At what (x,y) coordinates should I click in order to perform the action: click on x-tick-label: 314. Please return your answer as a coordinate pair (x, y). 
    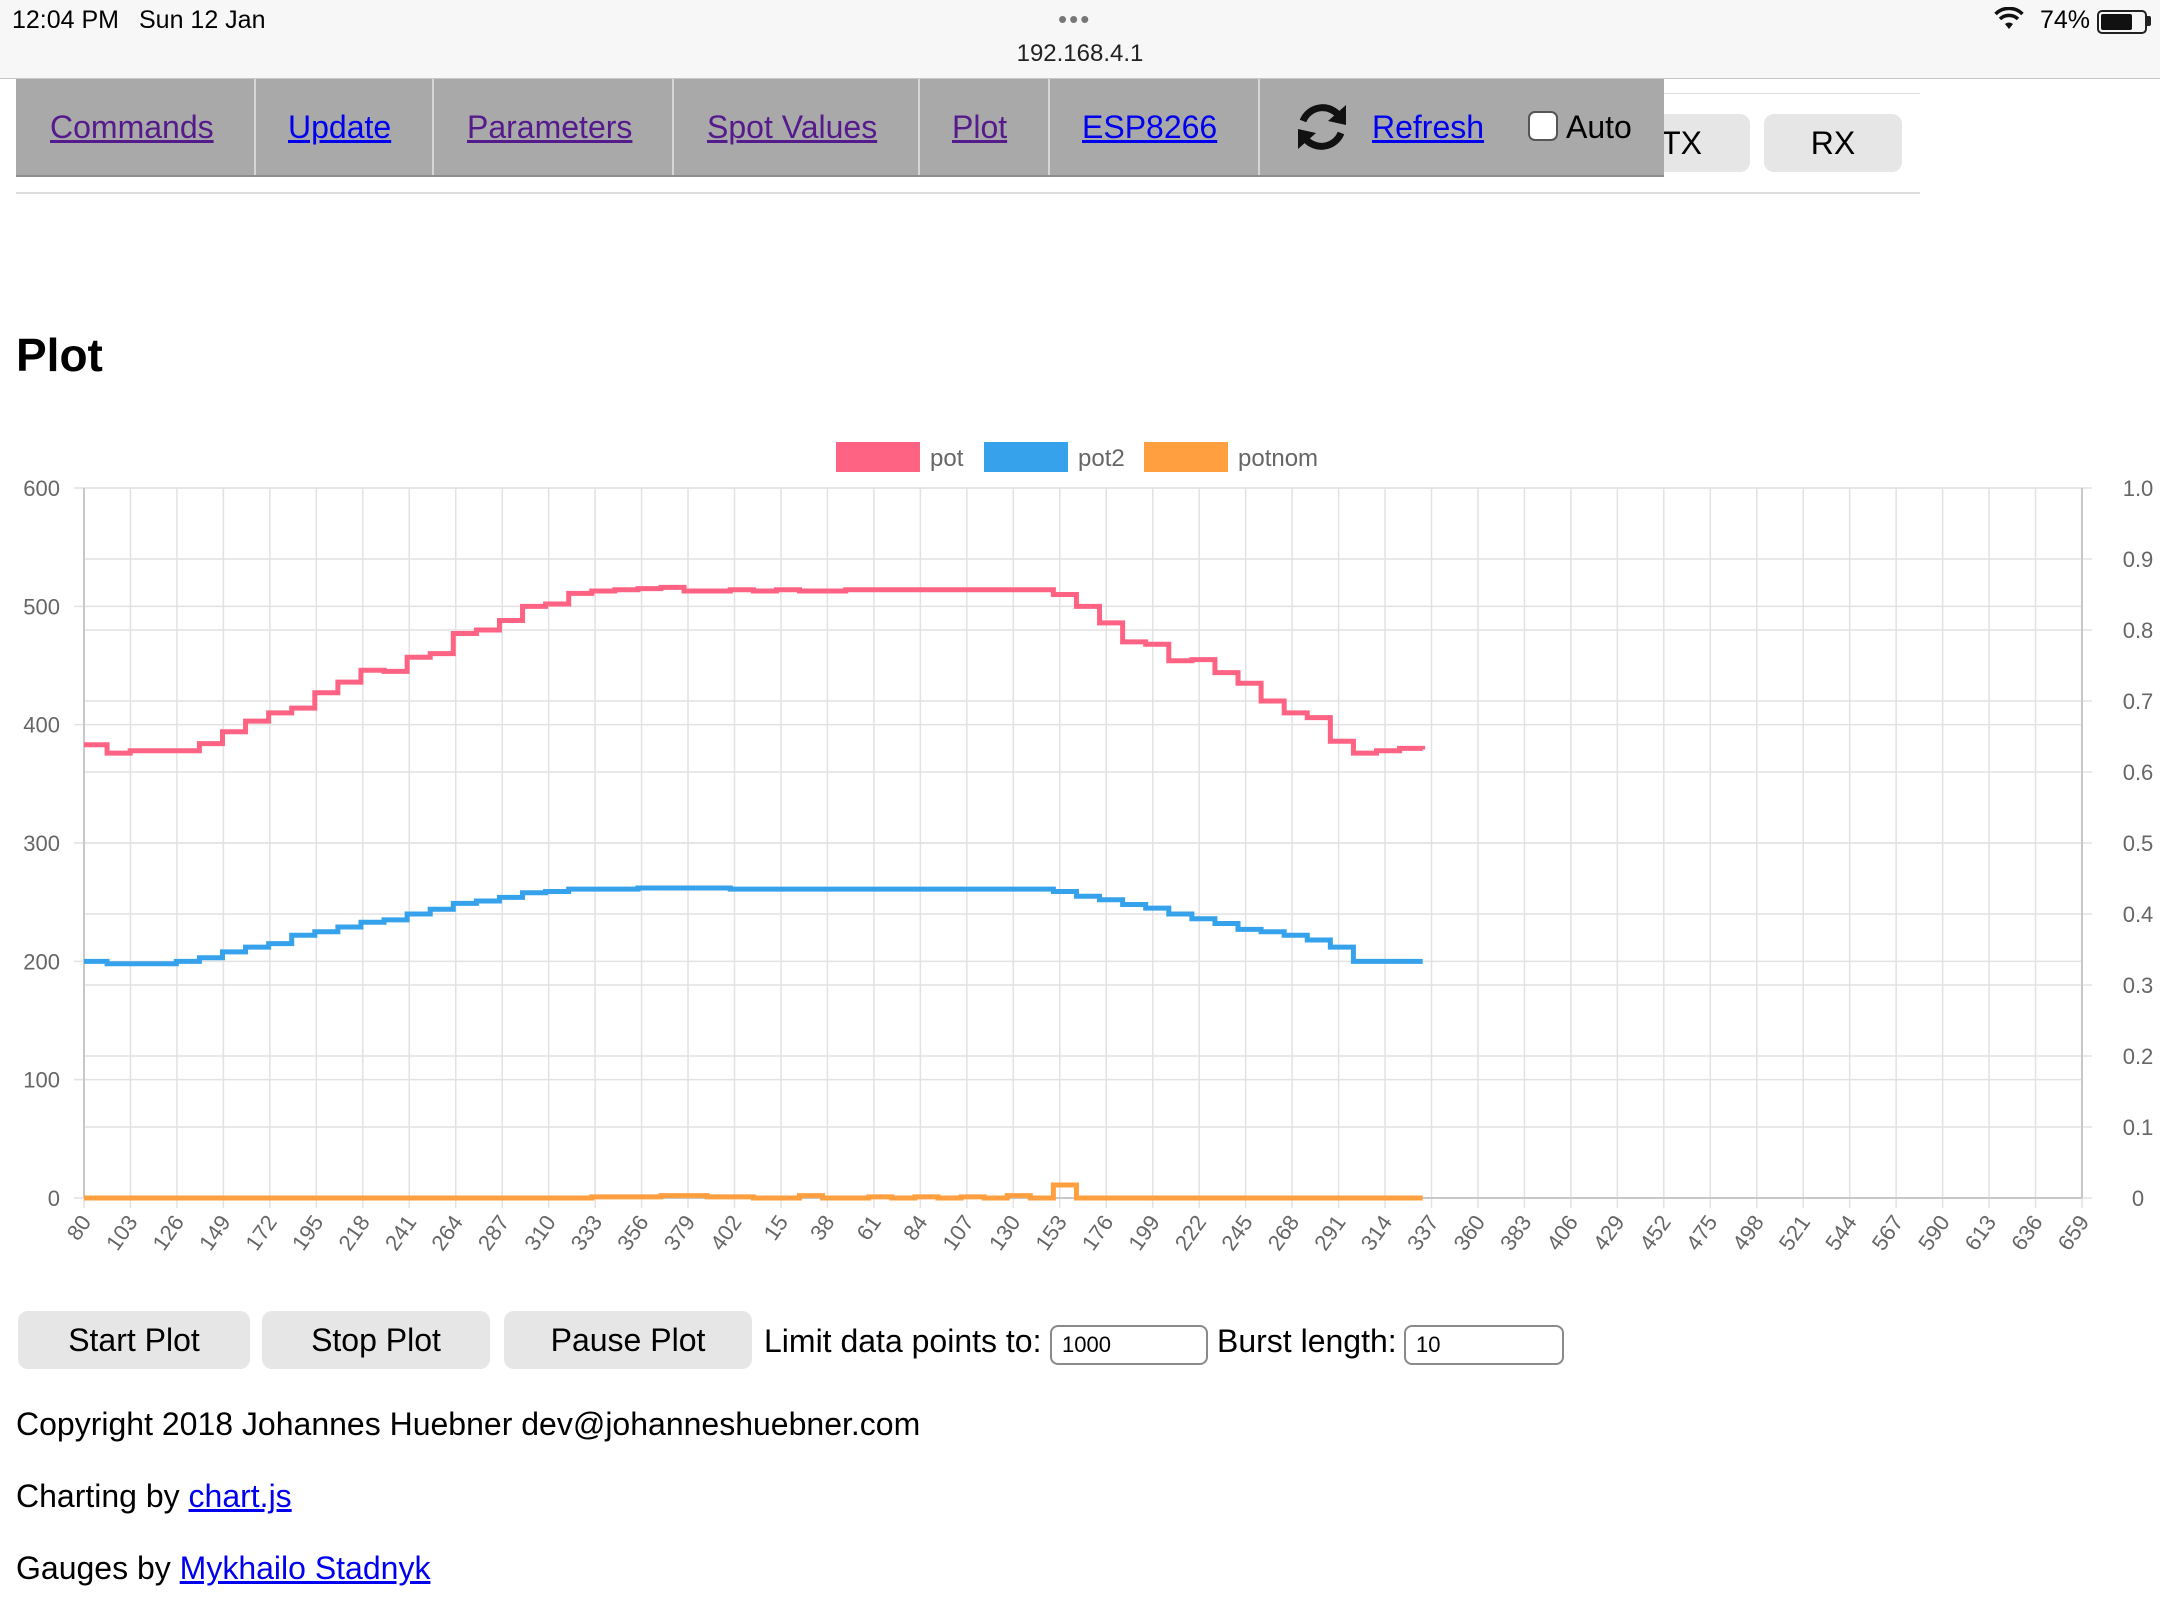
    Looking at the image, I should click on (1377, 1233).